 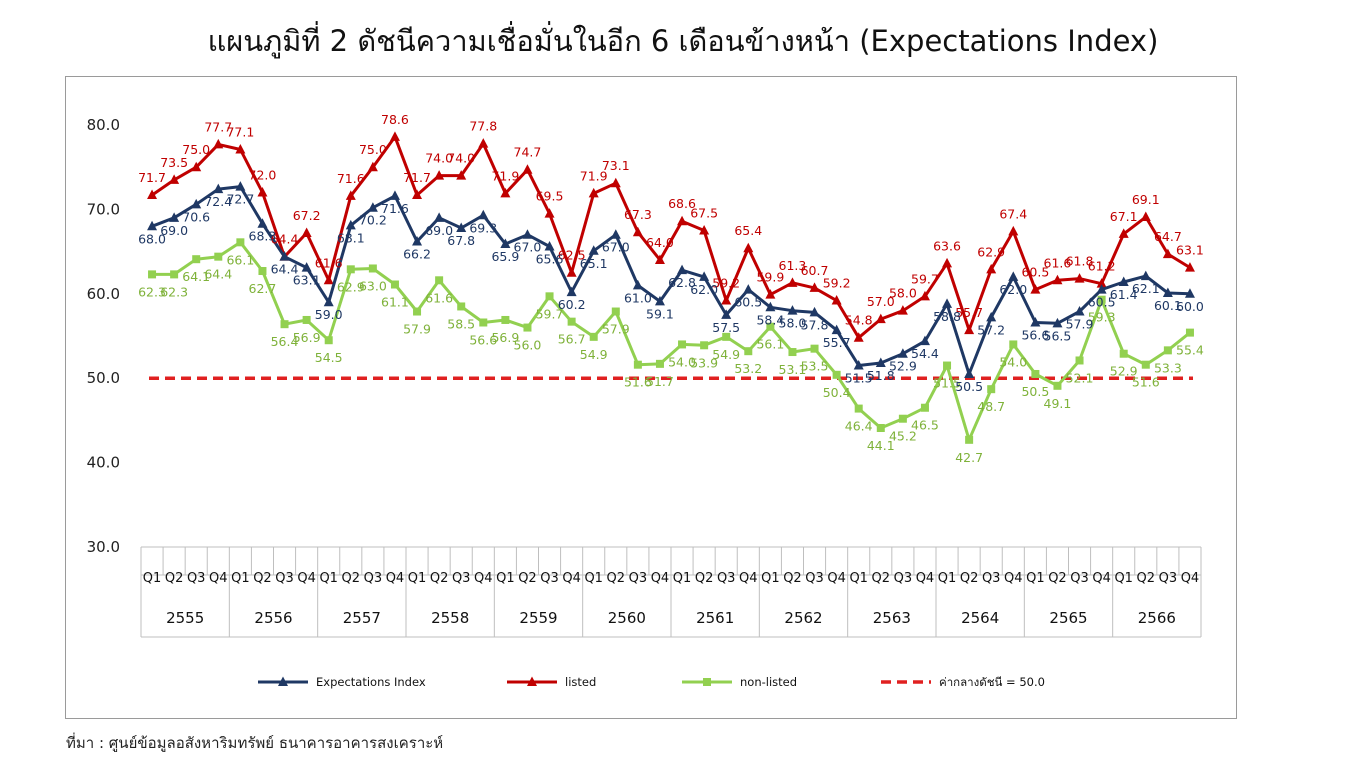 What do you see at coordinates (748, 302) in the screenshot?
I see `data-label: 60.5` at bounding box center [748, 302].